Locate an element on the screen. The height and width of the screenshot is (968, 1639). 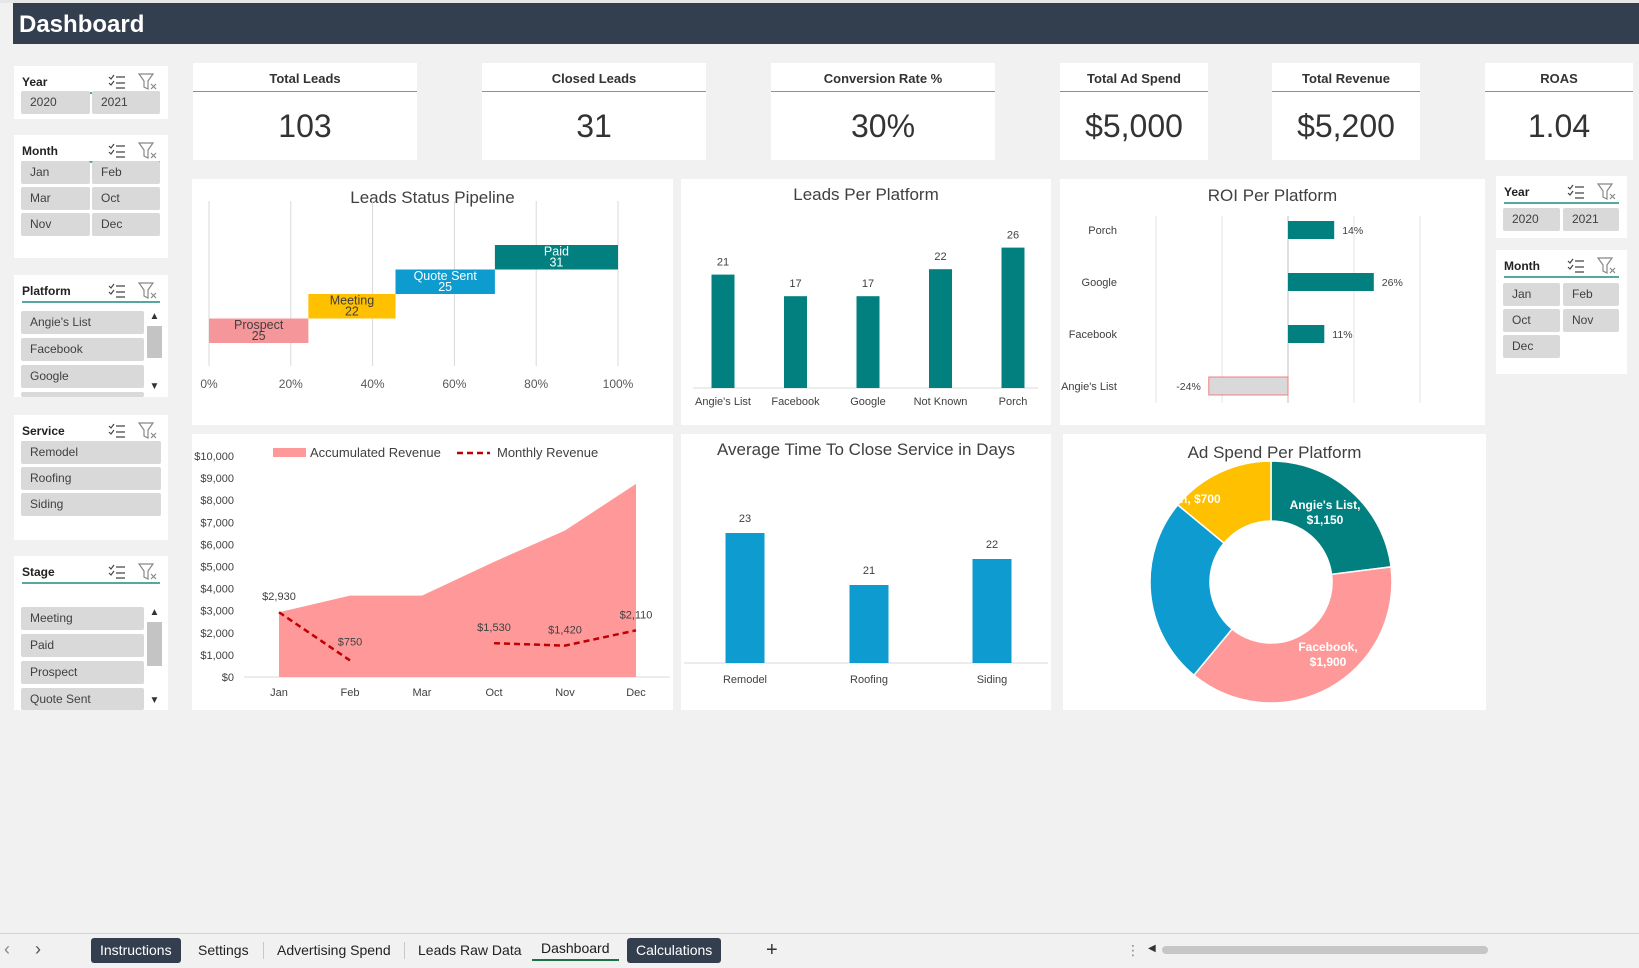
x-tick-label: Nov is located at coordinates (565, 693).